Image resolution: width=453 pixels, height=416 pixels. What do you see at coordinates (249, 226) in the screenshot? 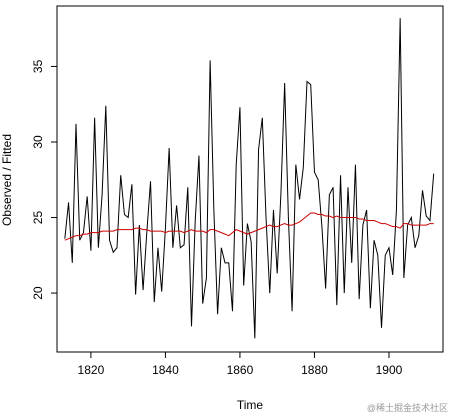
I see `series-line` at bounding box center [249, 226].